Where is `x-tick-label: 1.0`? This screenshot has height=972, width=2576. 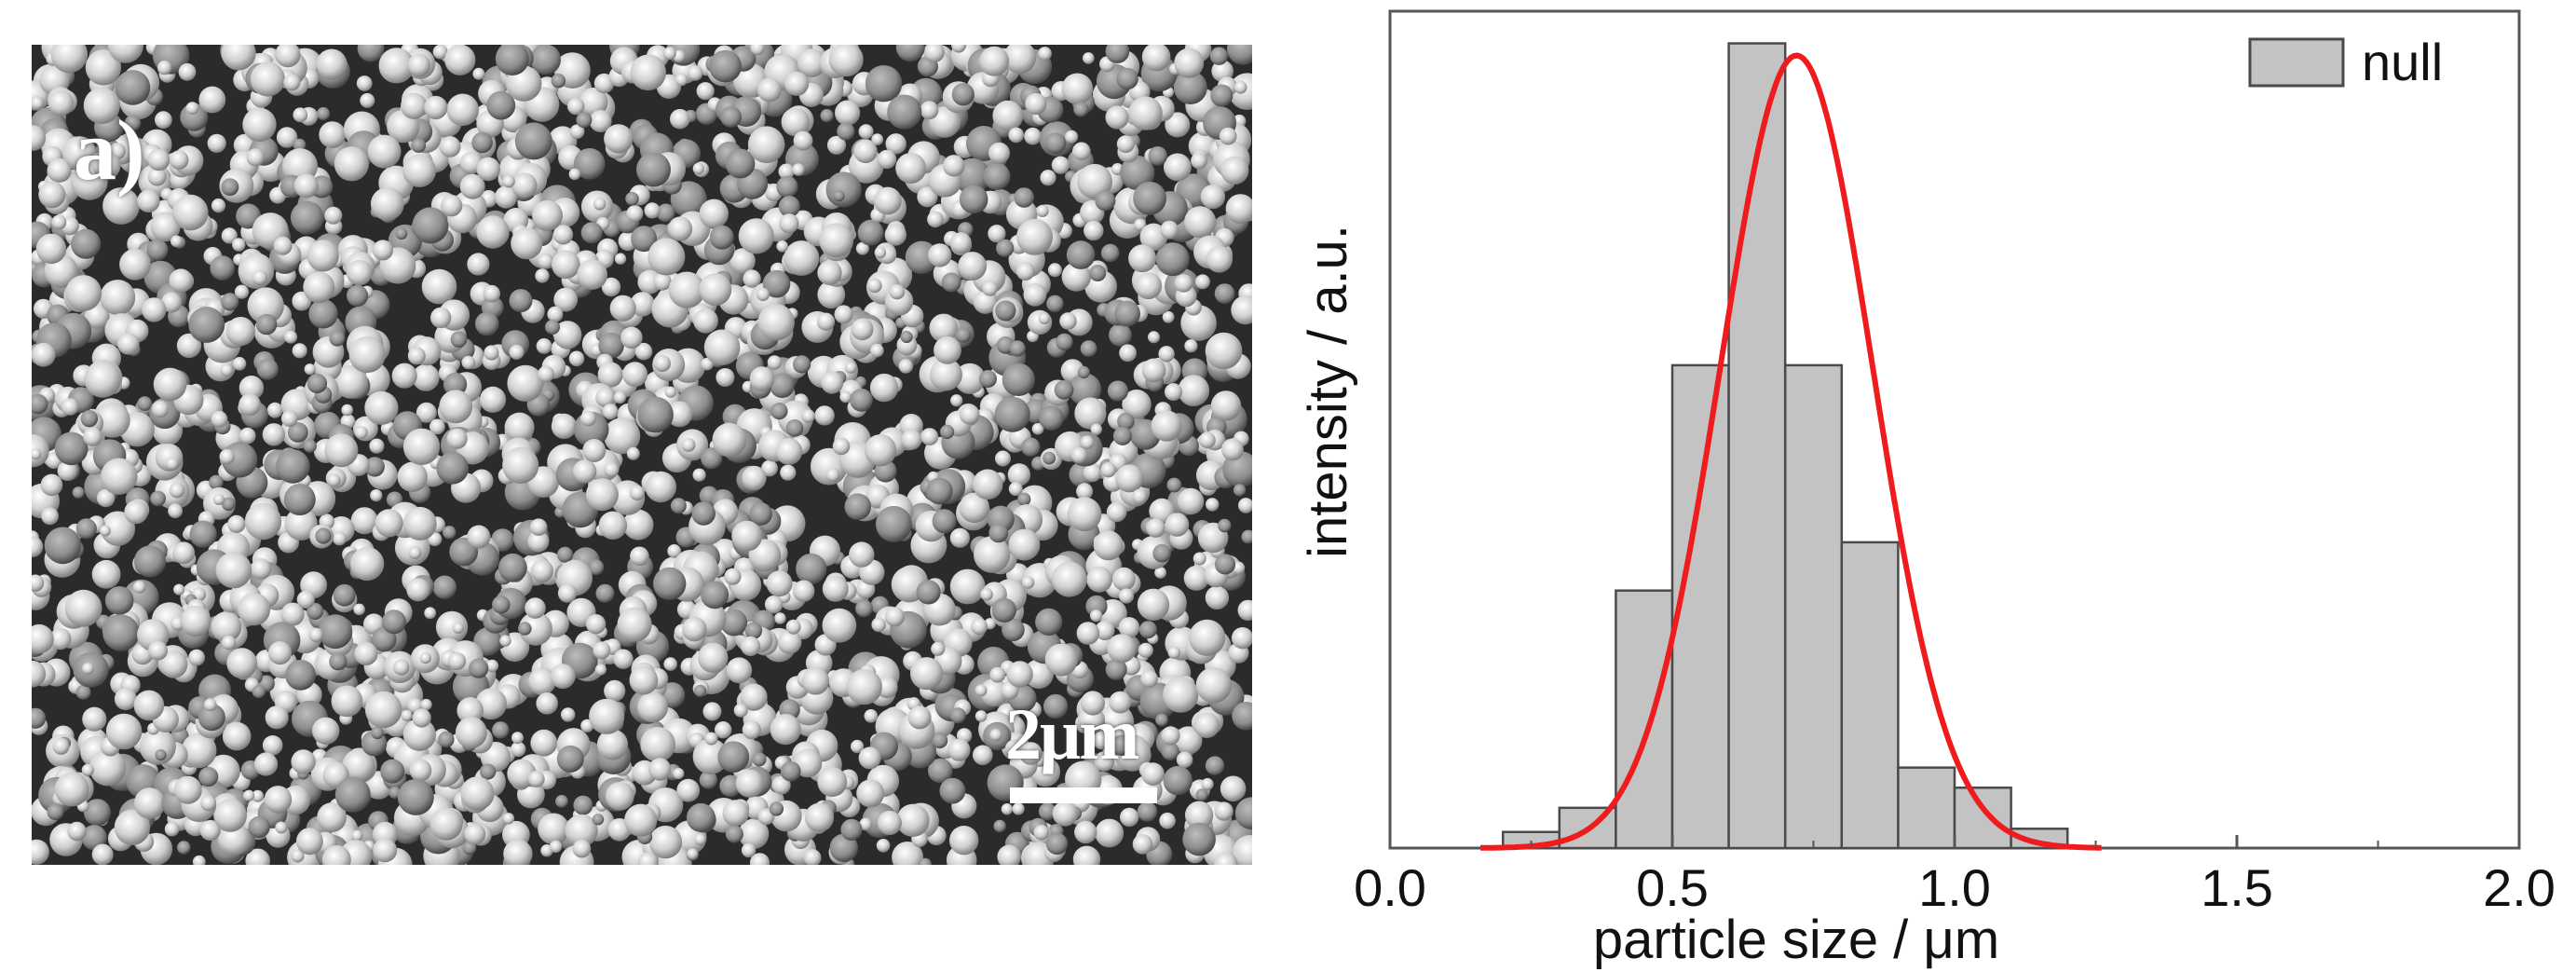 x-tick-label: 1.0 is located at coordinates (1954, 887).